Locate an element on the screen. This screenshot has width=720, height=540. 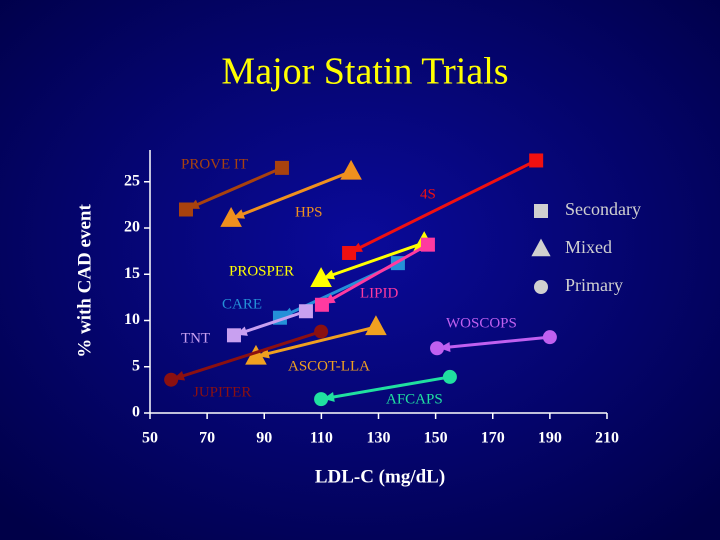
series-label: HPS is located at coordinates (309, 212).